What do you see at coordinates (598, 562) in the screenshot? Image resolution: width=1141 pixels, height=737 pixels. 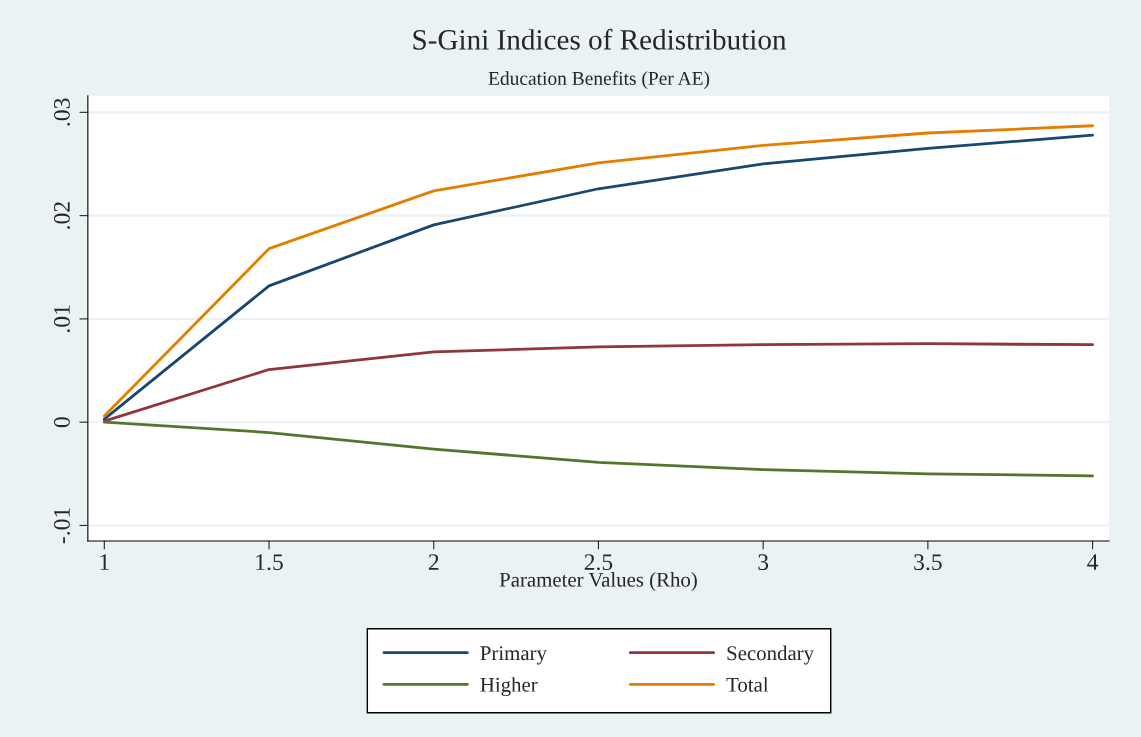 I see `x-tick-label: 2.5` at bounding box center [598, 562].